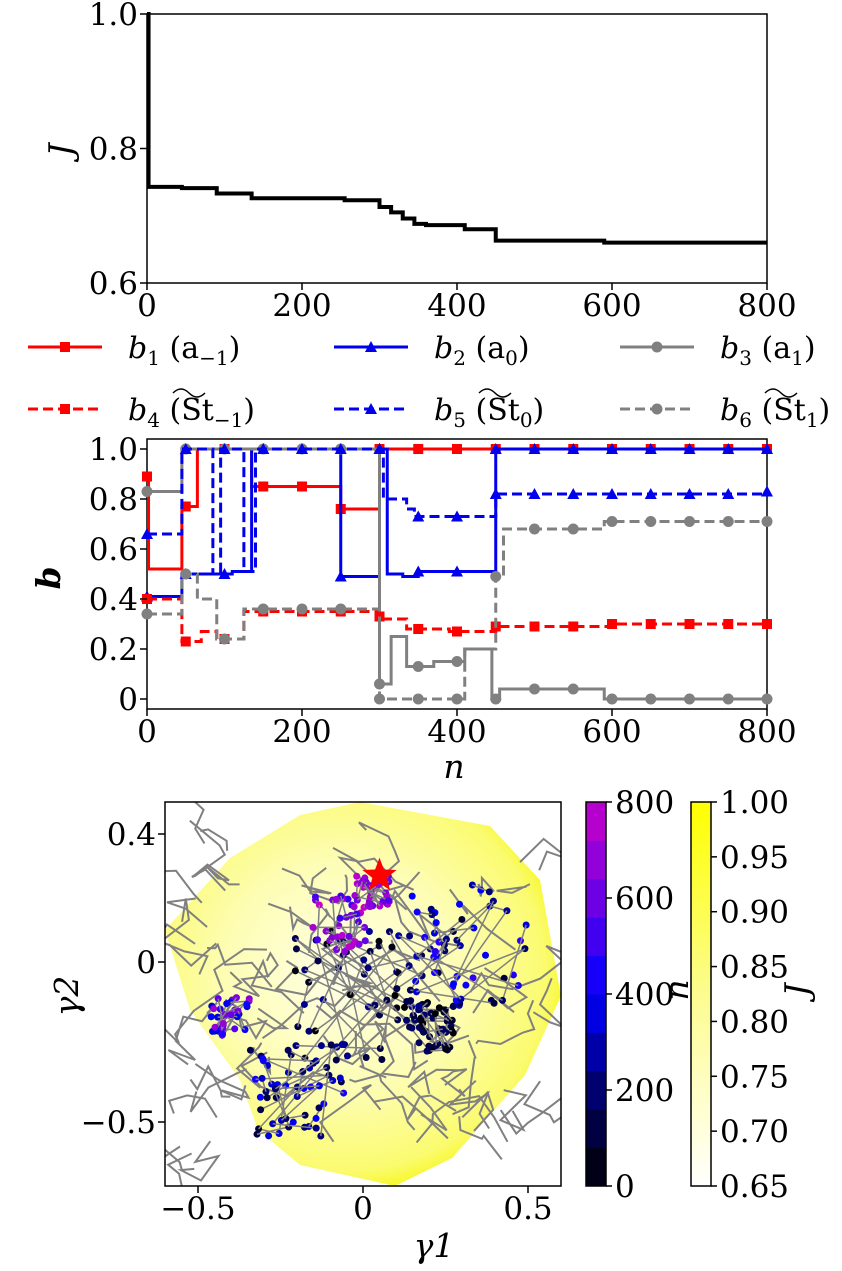 This screenshot has width=842, height=1271. Describe the element at coordinates (147, 306) in the screenshot. I see `x-tick-label: 0` at that location.